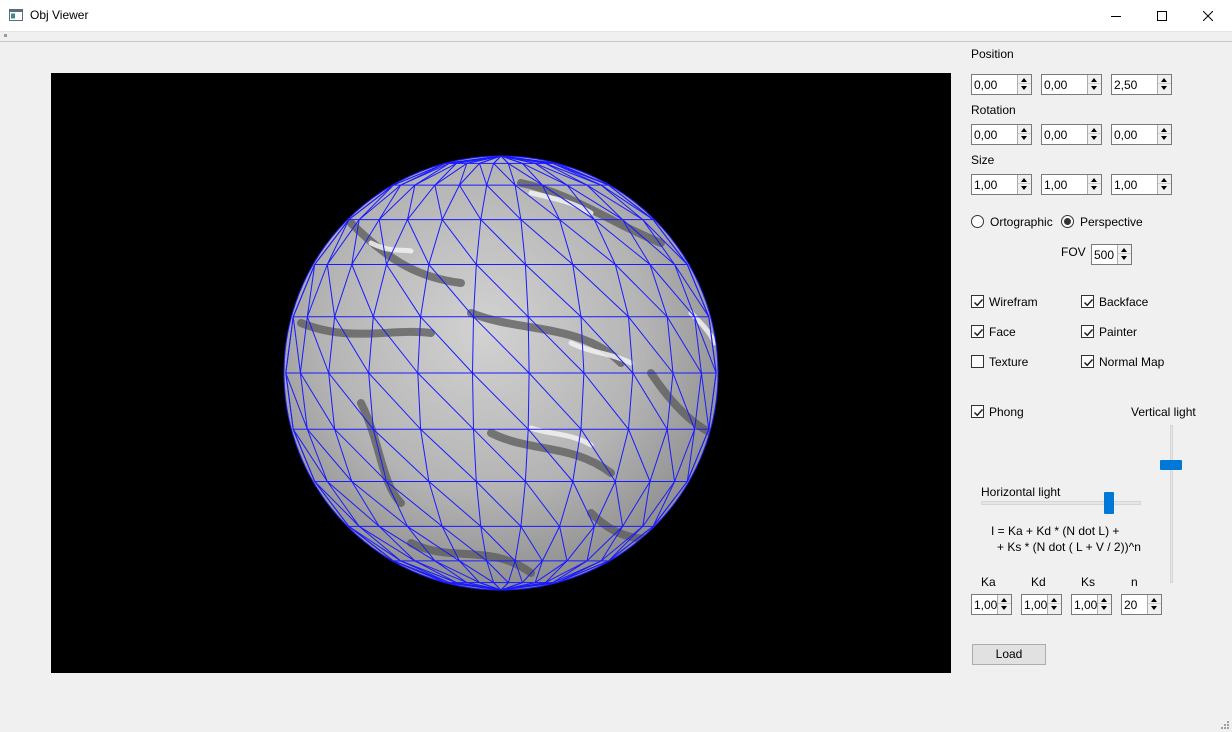  Describe the element at coordinates (1116, 16) in the screenshot. I see `minimize-button` at that location.